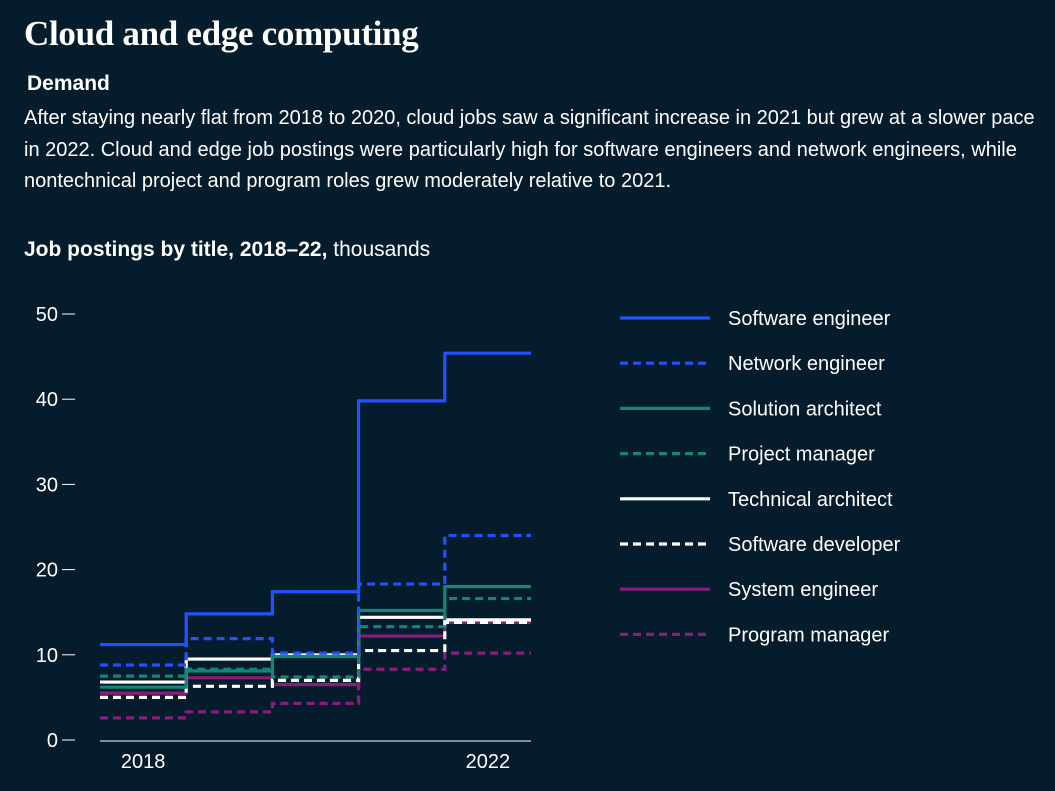 The width and height of the screenshot is (1055, 791). Describe the element at coordinates (47, 315) in the screenshot. I see `y-tick-label: 50` at that location.